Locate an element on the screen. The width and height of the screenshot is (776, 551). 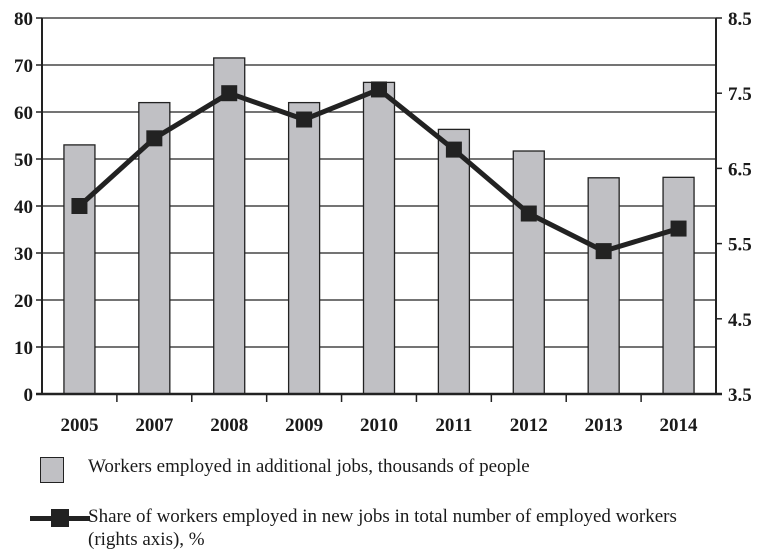
right-tick-label: 6.5 is located at coordinates (740, 169).